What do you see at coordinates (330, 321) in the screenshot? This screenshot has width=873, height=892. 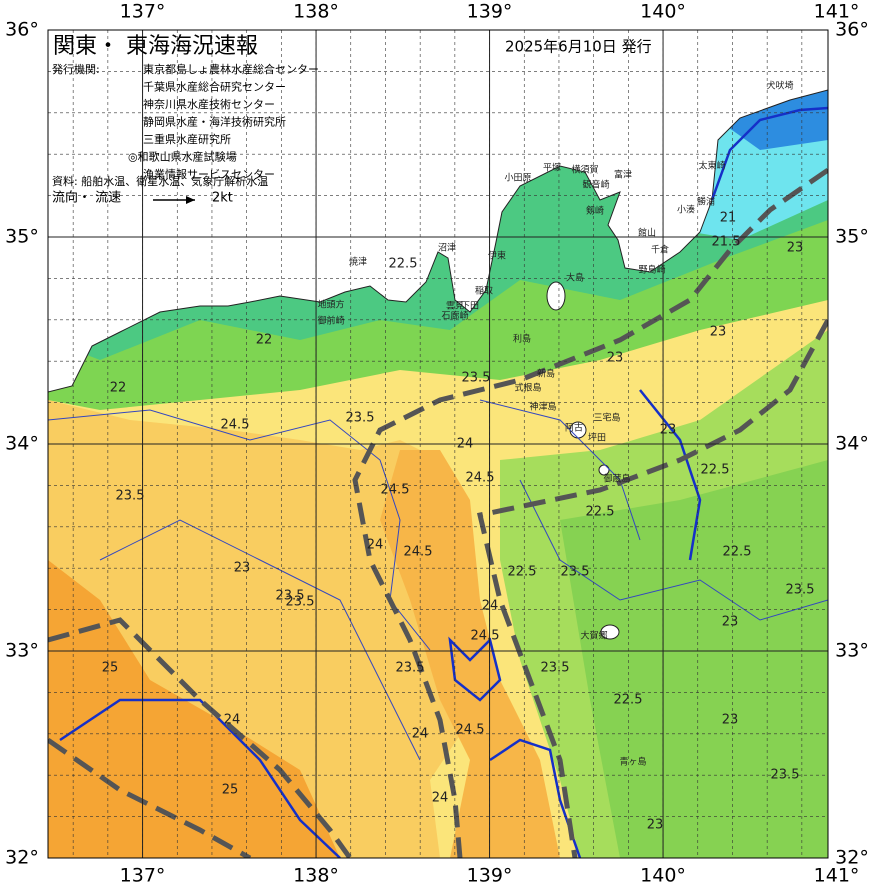 I see `place-name: 御前崎` at bounding box center [330, 321].